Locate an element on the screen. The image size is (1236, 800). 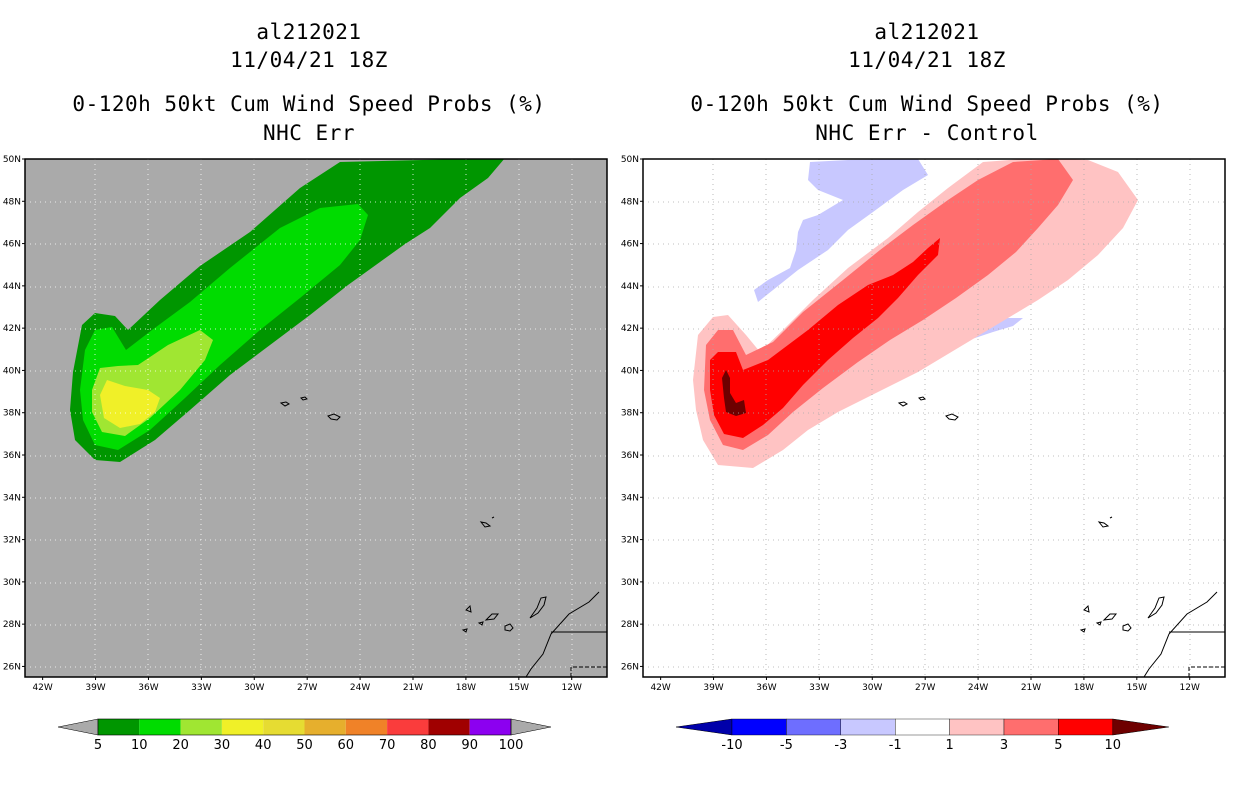
chart-title: 0-120h 50kt Cum Wind Speed Probs (%) is located at coordinates (927, 104).